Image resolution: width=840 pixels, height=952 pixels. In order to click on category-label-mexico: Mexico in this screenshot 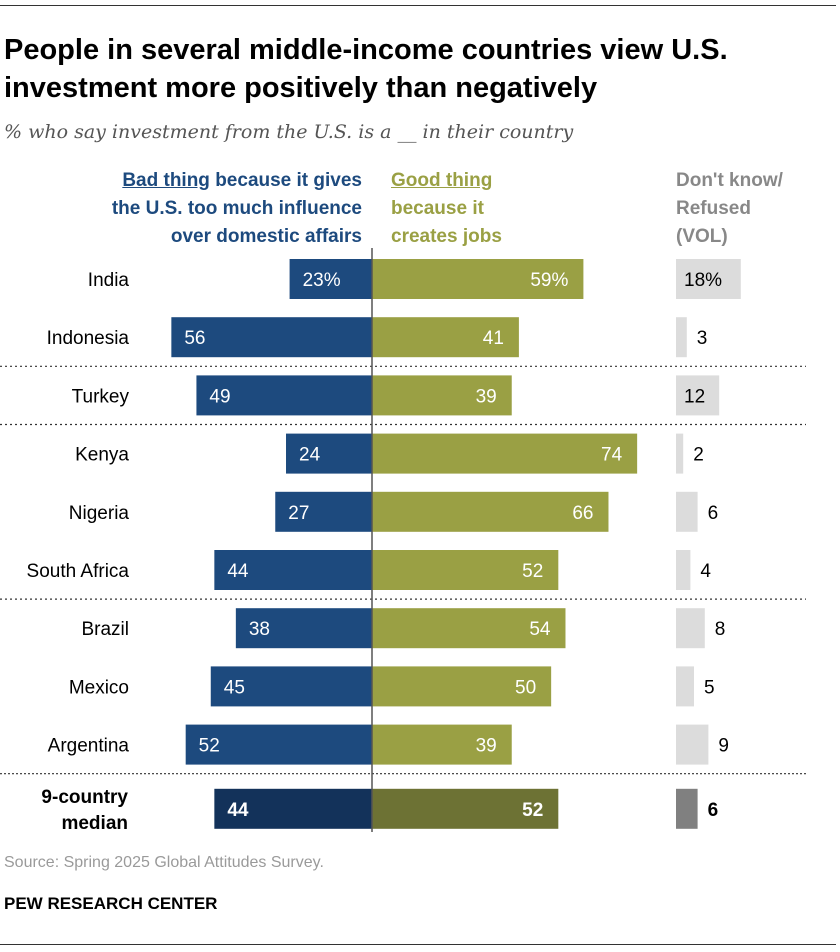, I will do `click(99, 687)`.